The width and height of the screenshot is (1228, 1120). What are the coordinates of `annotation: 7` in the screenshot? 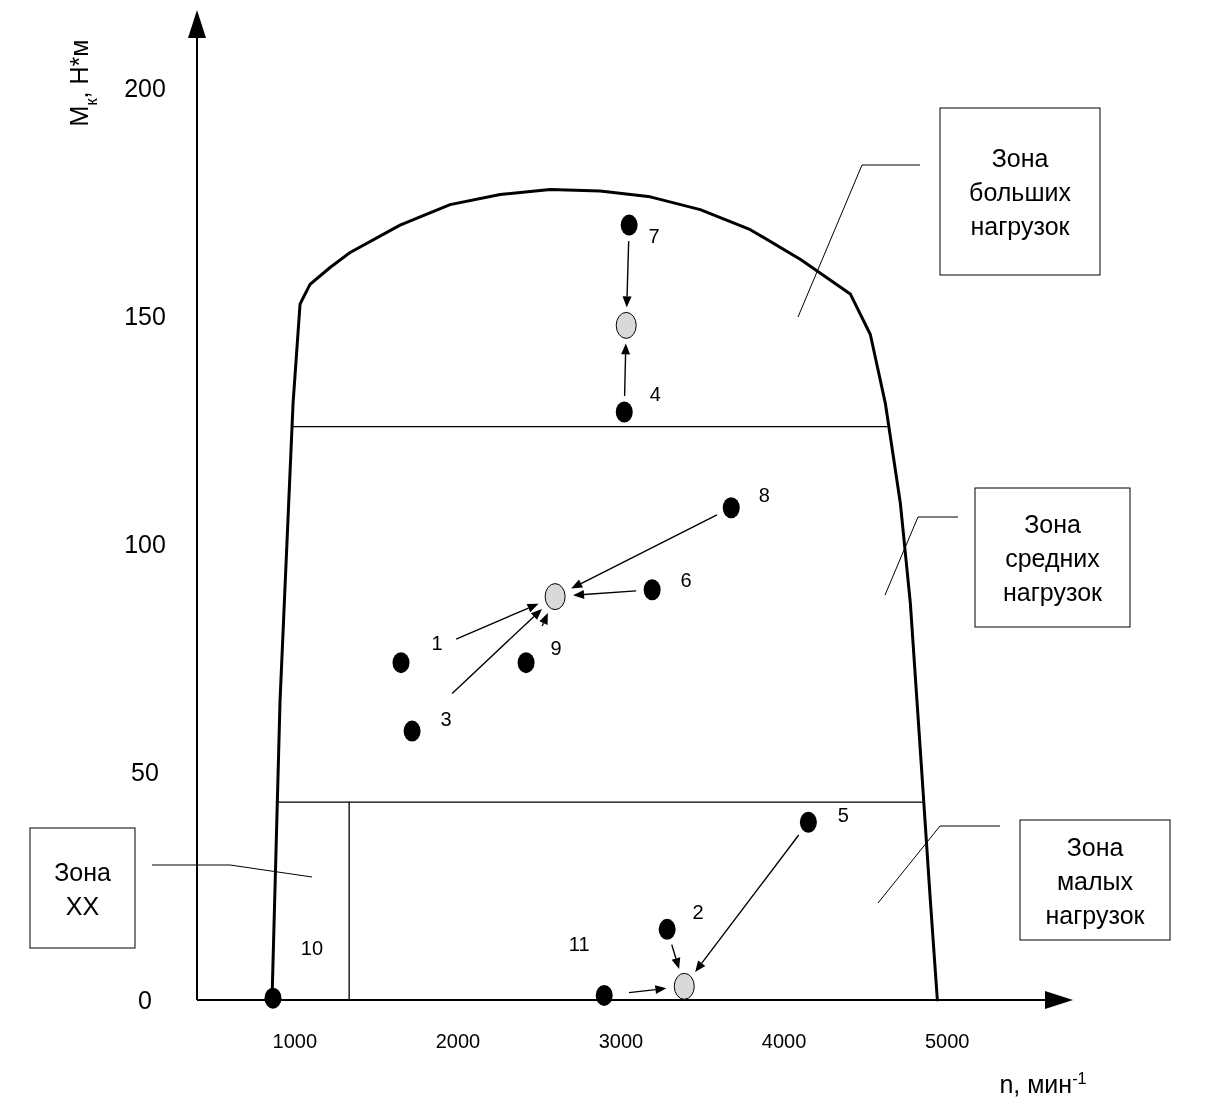 It's located at (654, 236).